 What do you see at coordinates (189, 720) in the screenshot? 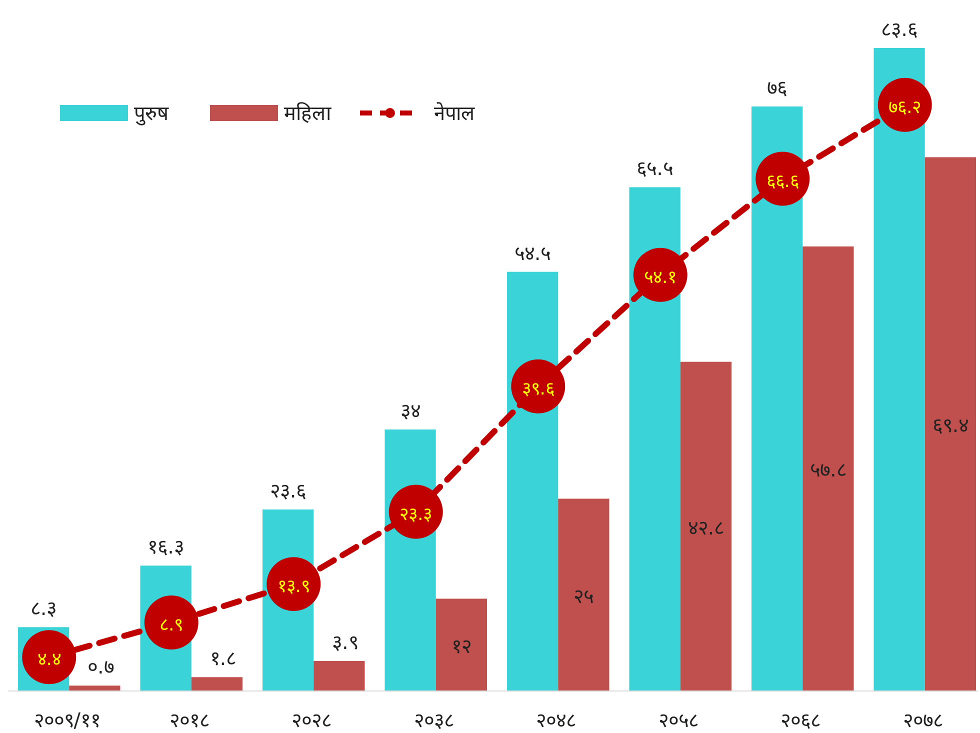
I see `x-tick-label: २०१८` at bounding box center [189, 720].